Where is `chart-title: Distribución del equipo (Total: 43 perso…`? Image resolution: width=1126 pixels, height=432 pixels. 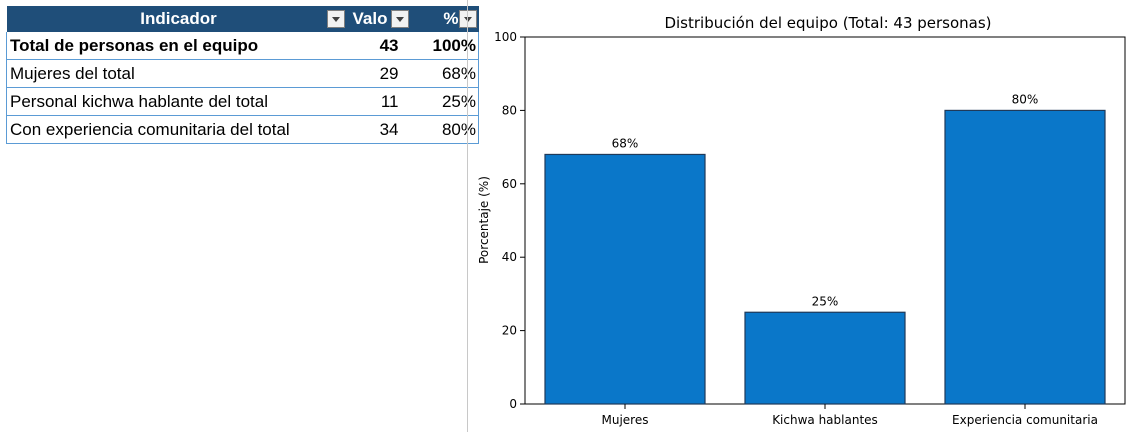
chart-title: Distribución del equipo (Total: 43 perso… is located at coordinates (827, 23).